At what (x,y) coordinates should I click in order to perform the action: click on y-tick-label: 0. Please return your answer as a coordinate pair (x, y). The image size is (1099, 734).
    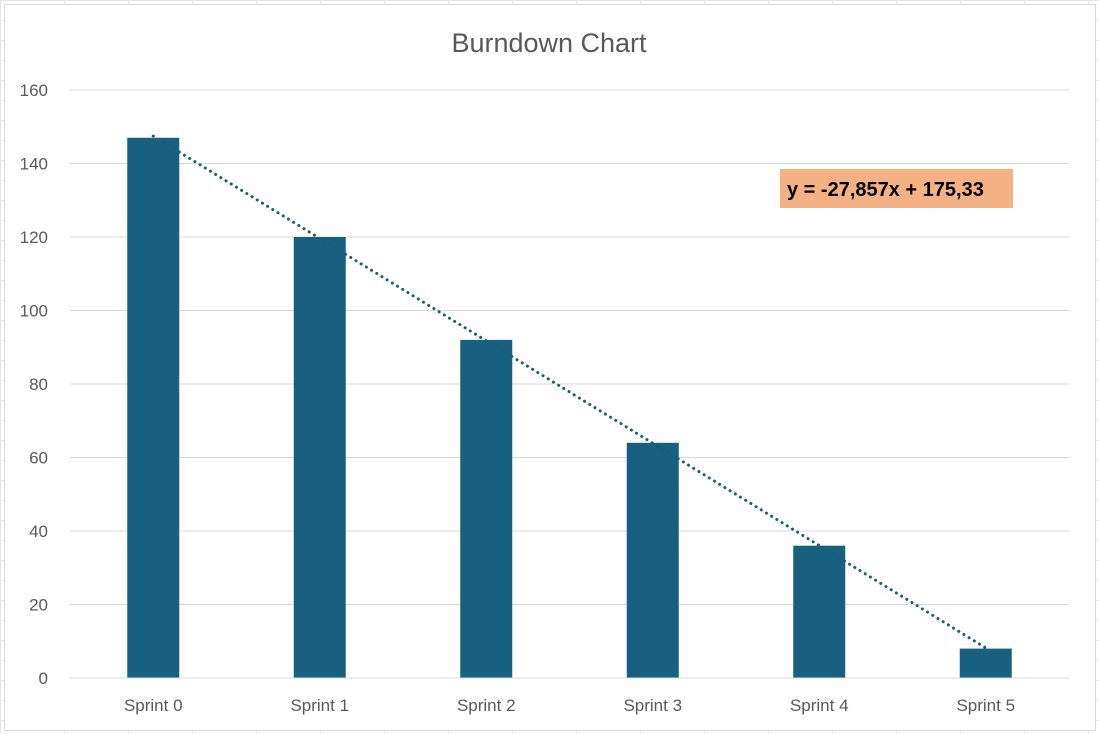
    Looking at the image, I should click on (43, 678).